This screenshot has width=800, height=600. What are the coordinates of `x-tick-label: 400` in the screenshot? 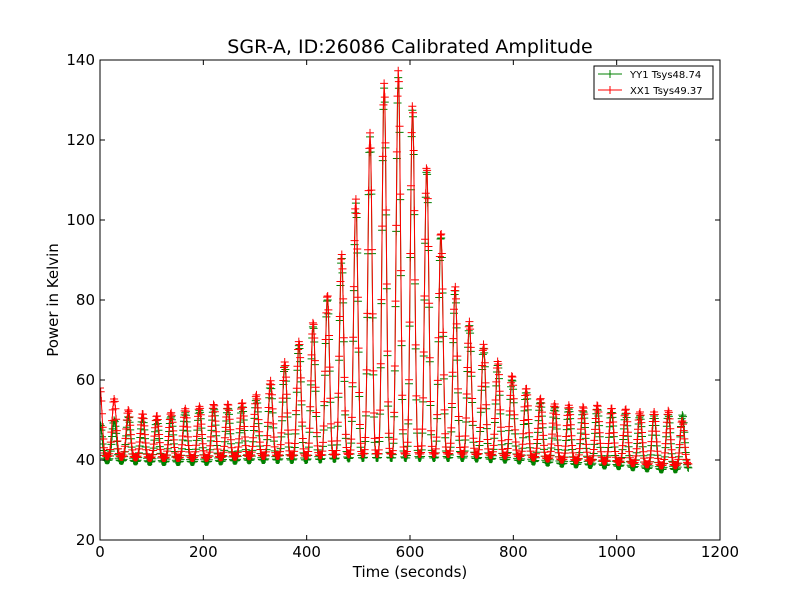 It's located at (306, 552).